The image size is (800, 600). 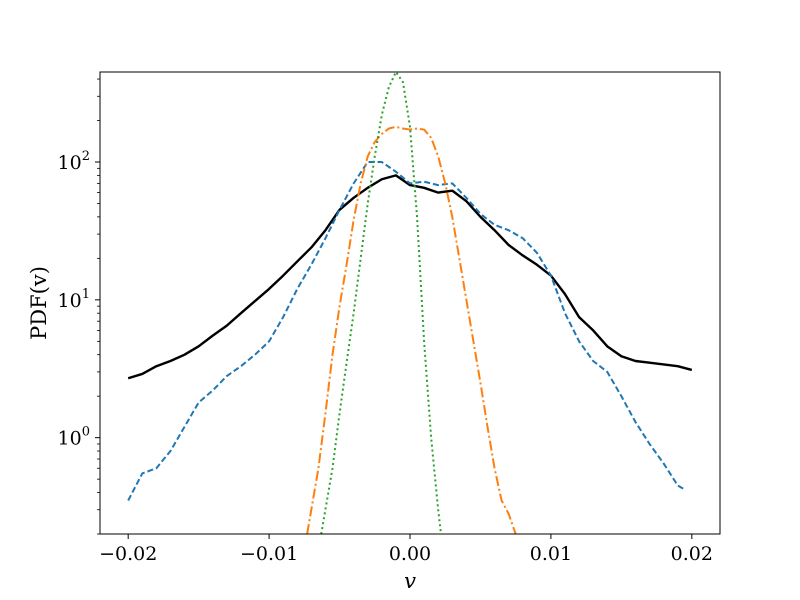 What do you see at coordinates (74, 437) in the screenshot?
I see `y-tick-label: 10⁰` at bounding box center [74, 437].